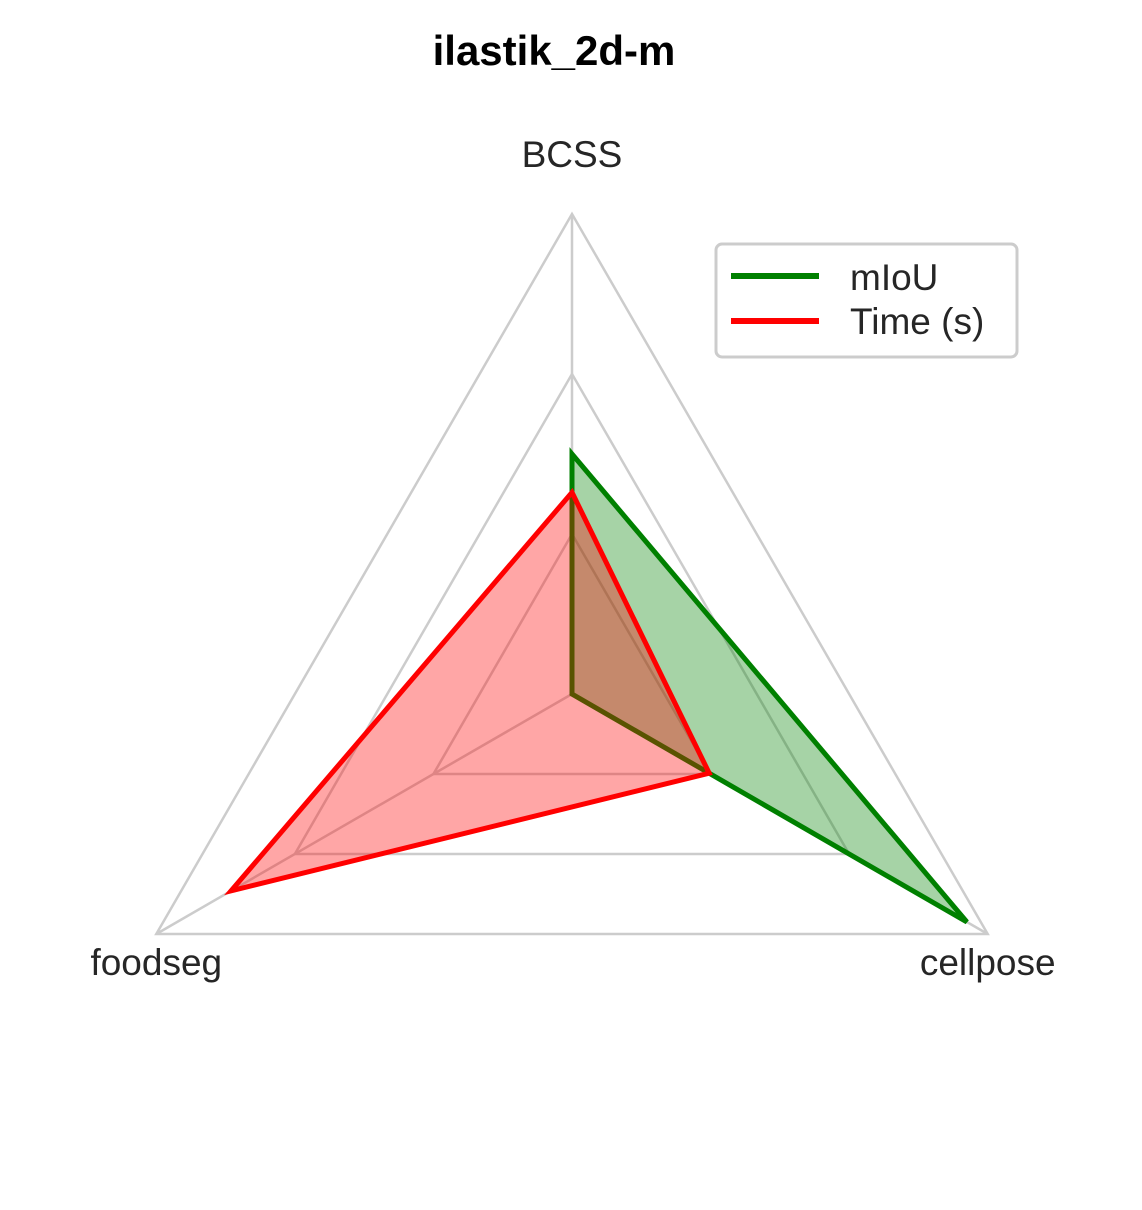 The width and height of the screenshot is (1142, 1210). I want to click on axis-label-cellpose: cellpose, so click(988, 962).